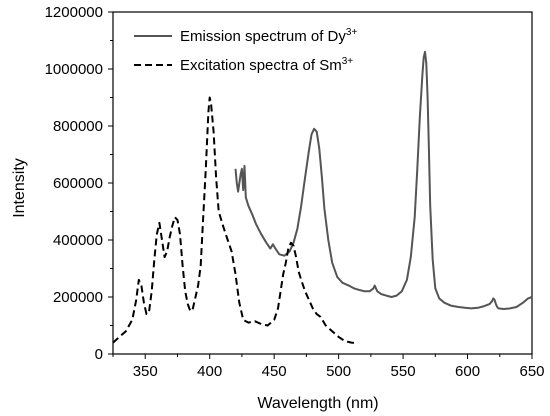  Describe the element at coordinates (467, 371) in the screenshot. I see `x-tick-label: 600` at that location.